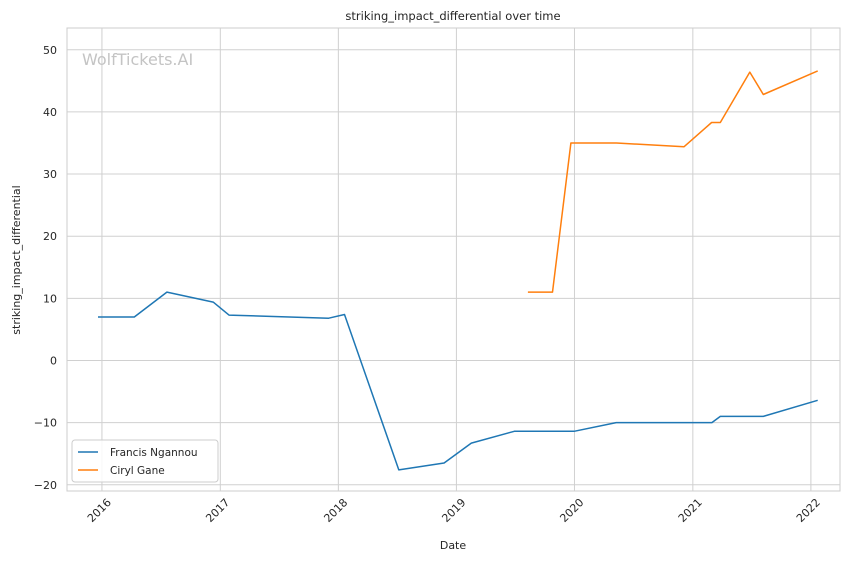 This screenshot has height=561, width=850. Describe the element at coordinates (16, 259) in the screenshot. I see `y-axis-label: striking_impact_differential` at that location.